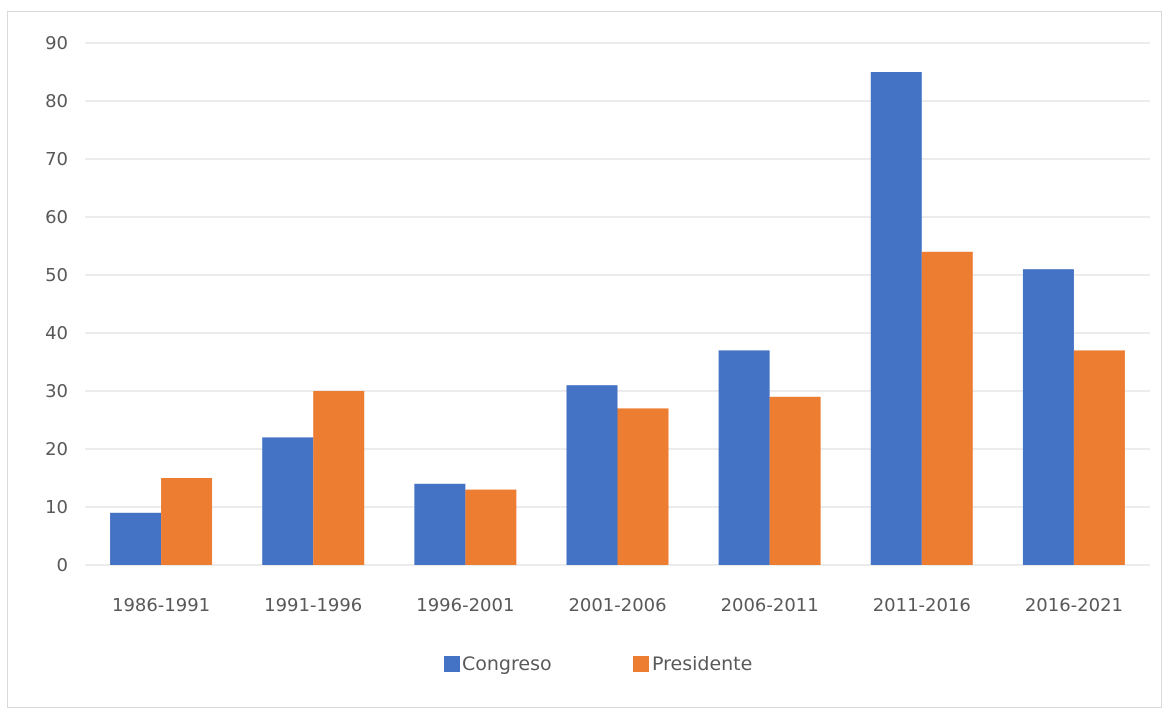  What do you see at coordinates (641, 664) in the screenshot?
I see `legend-swatch-presidente` at bounding box center [641, 664].